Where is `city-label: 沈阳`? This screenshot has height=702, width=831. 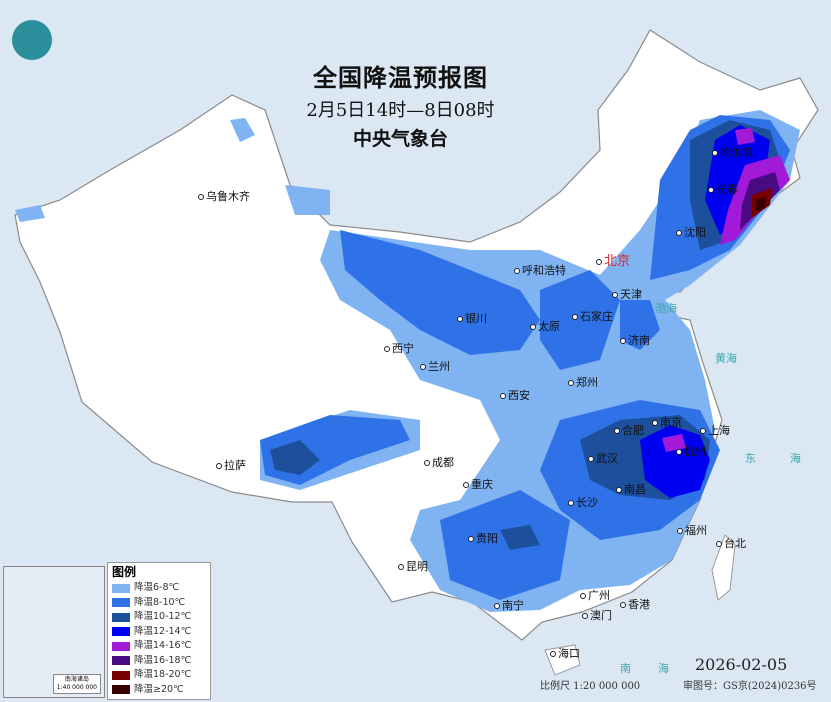
city-label: 沈阳 is located at coordinates (691, 232).